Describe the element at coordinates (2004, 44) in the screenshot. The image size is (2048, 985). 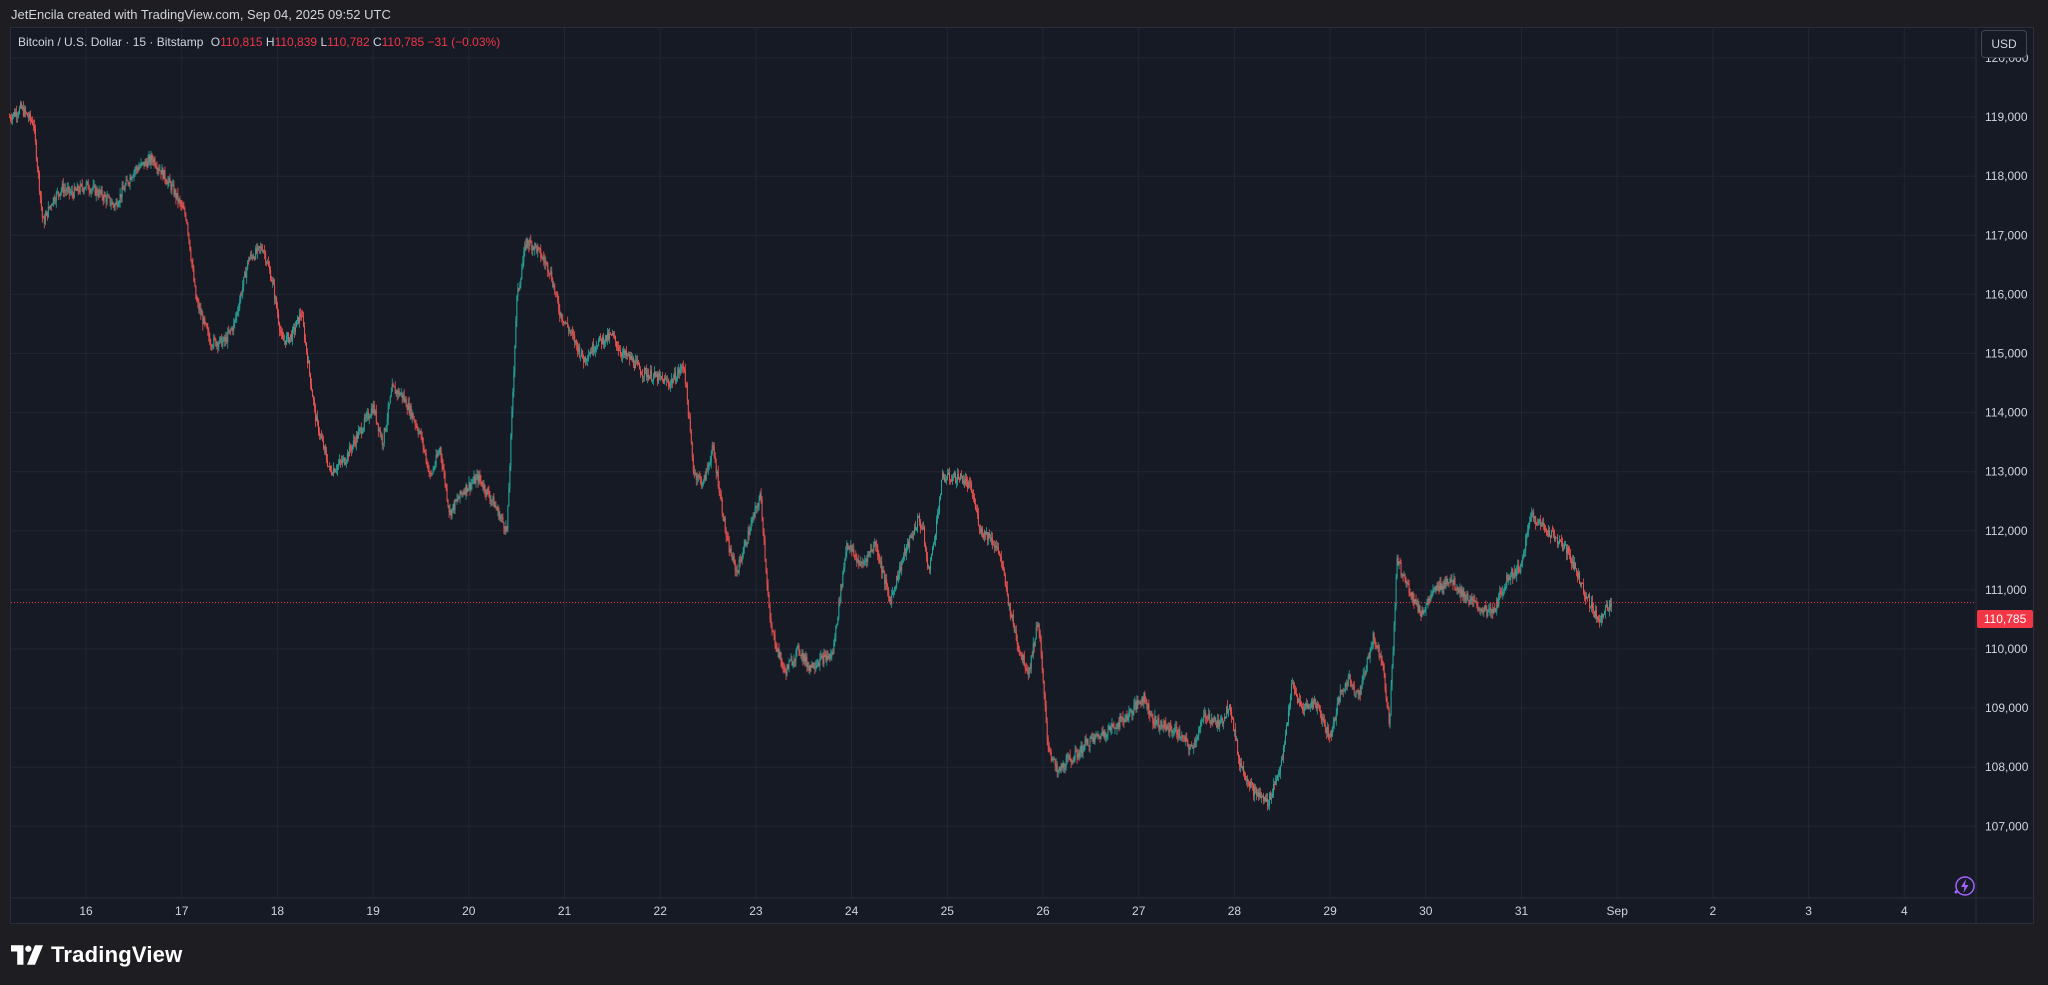
I see `currency-button: USD` at that location.